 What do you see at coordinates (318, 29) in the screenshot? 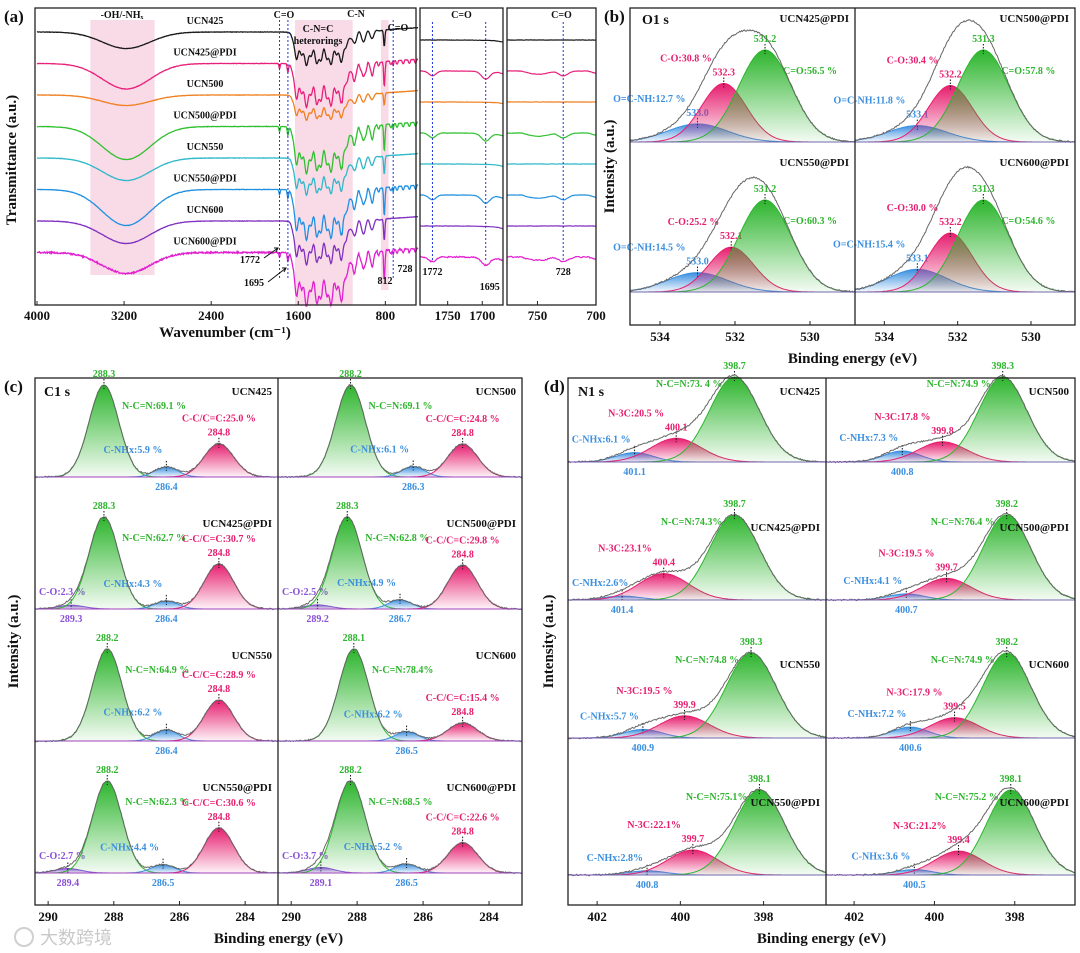
I see `annotation-cnc: C-N=C` at bounding box center [318, 29].